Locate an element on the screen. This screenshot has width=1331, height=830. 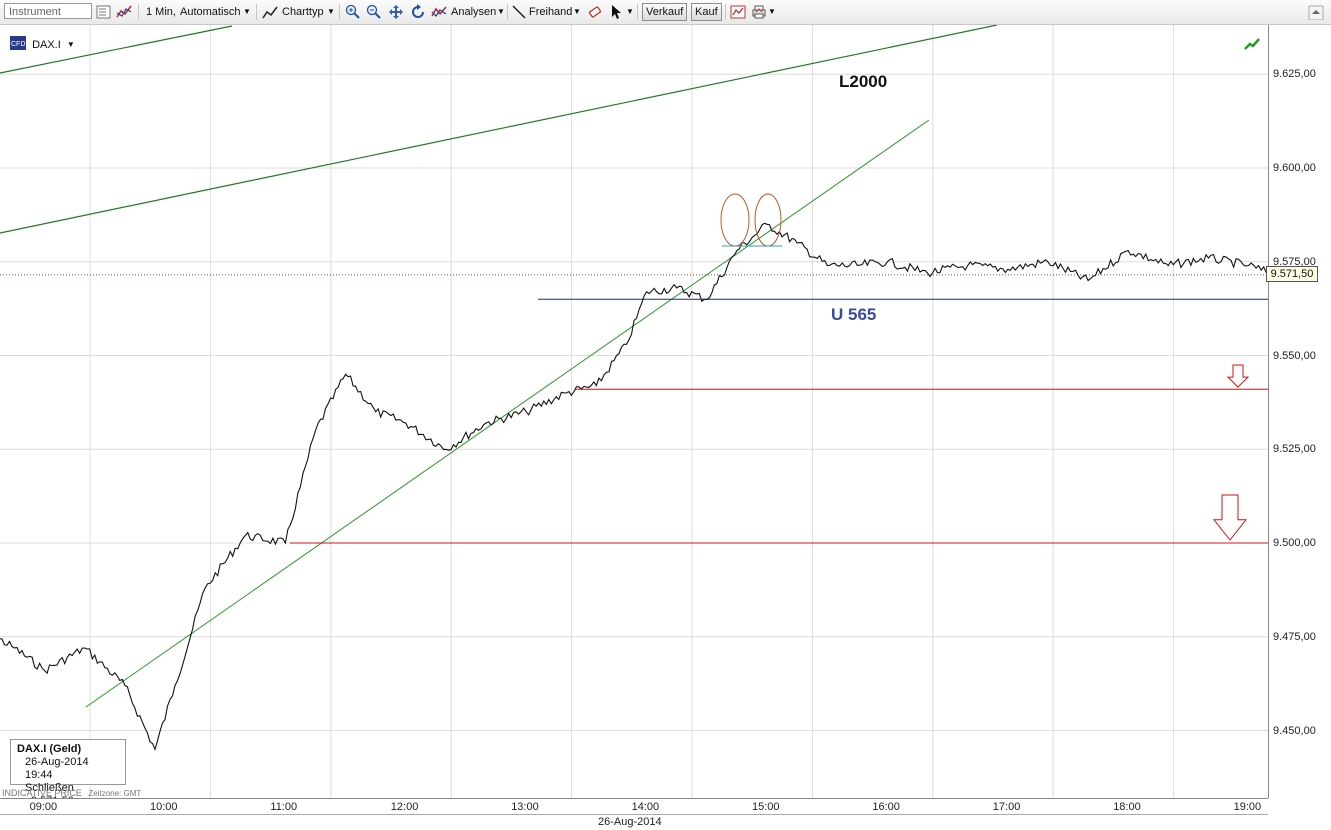
instrument-logo-icon: CFD is located at coordinates (18, 44).